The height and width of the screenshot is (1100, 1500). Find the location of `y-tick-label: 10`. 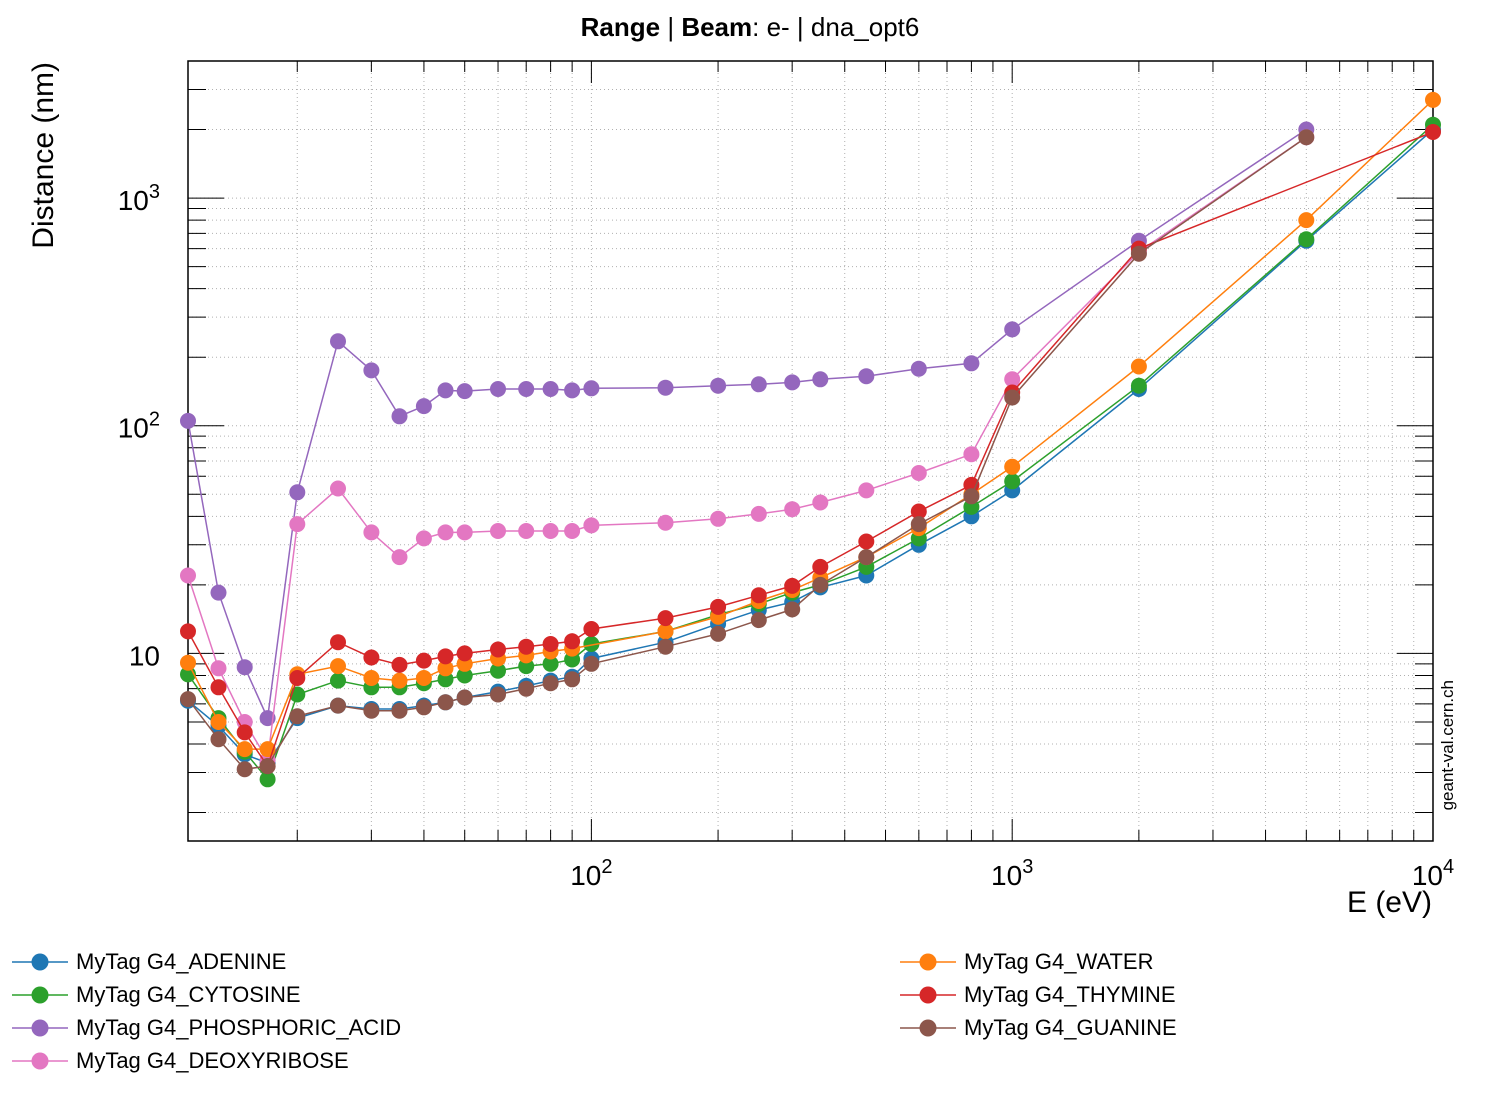

y-tick-label: 10 is located at coordinates (144, 655).